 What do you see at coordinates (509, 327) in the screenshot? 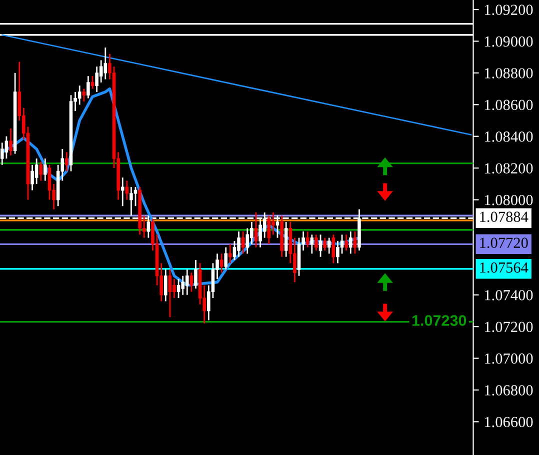
I see `y-tick-label: 1.07200` at bounding box center [509, 327].